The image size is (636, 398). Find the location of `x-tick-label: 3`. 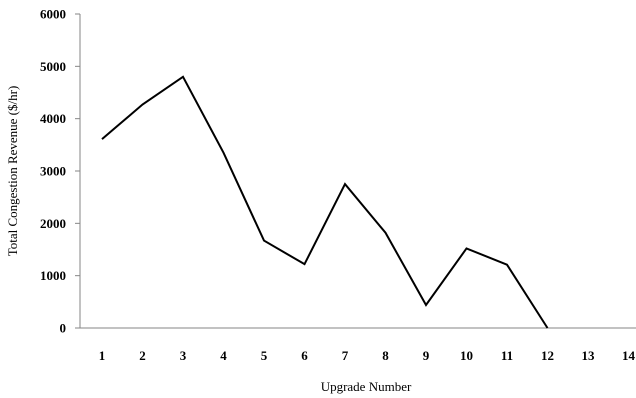

x-tick-label: 3 is located at coordinates (183, 355).